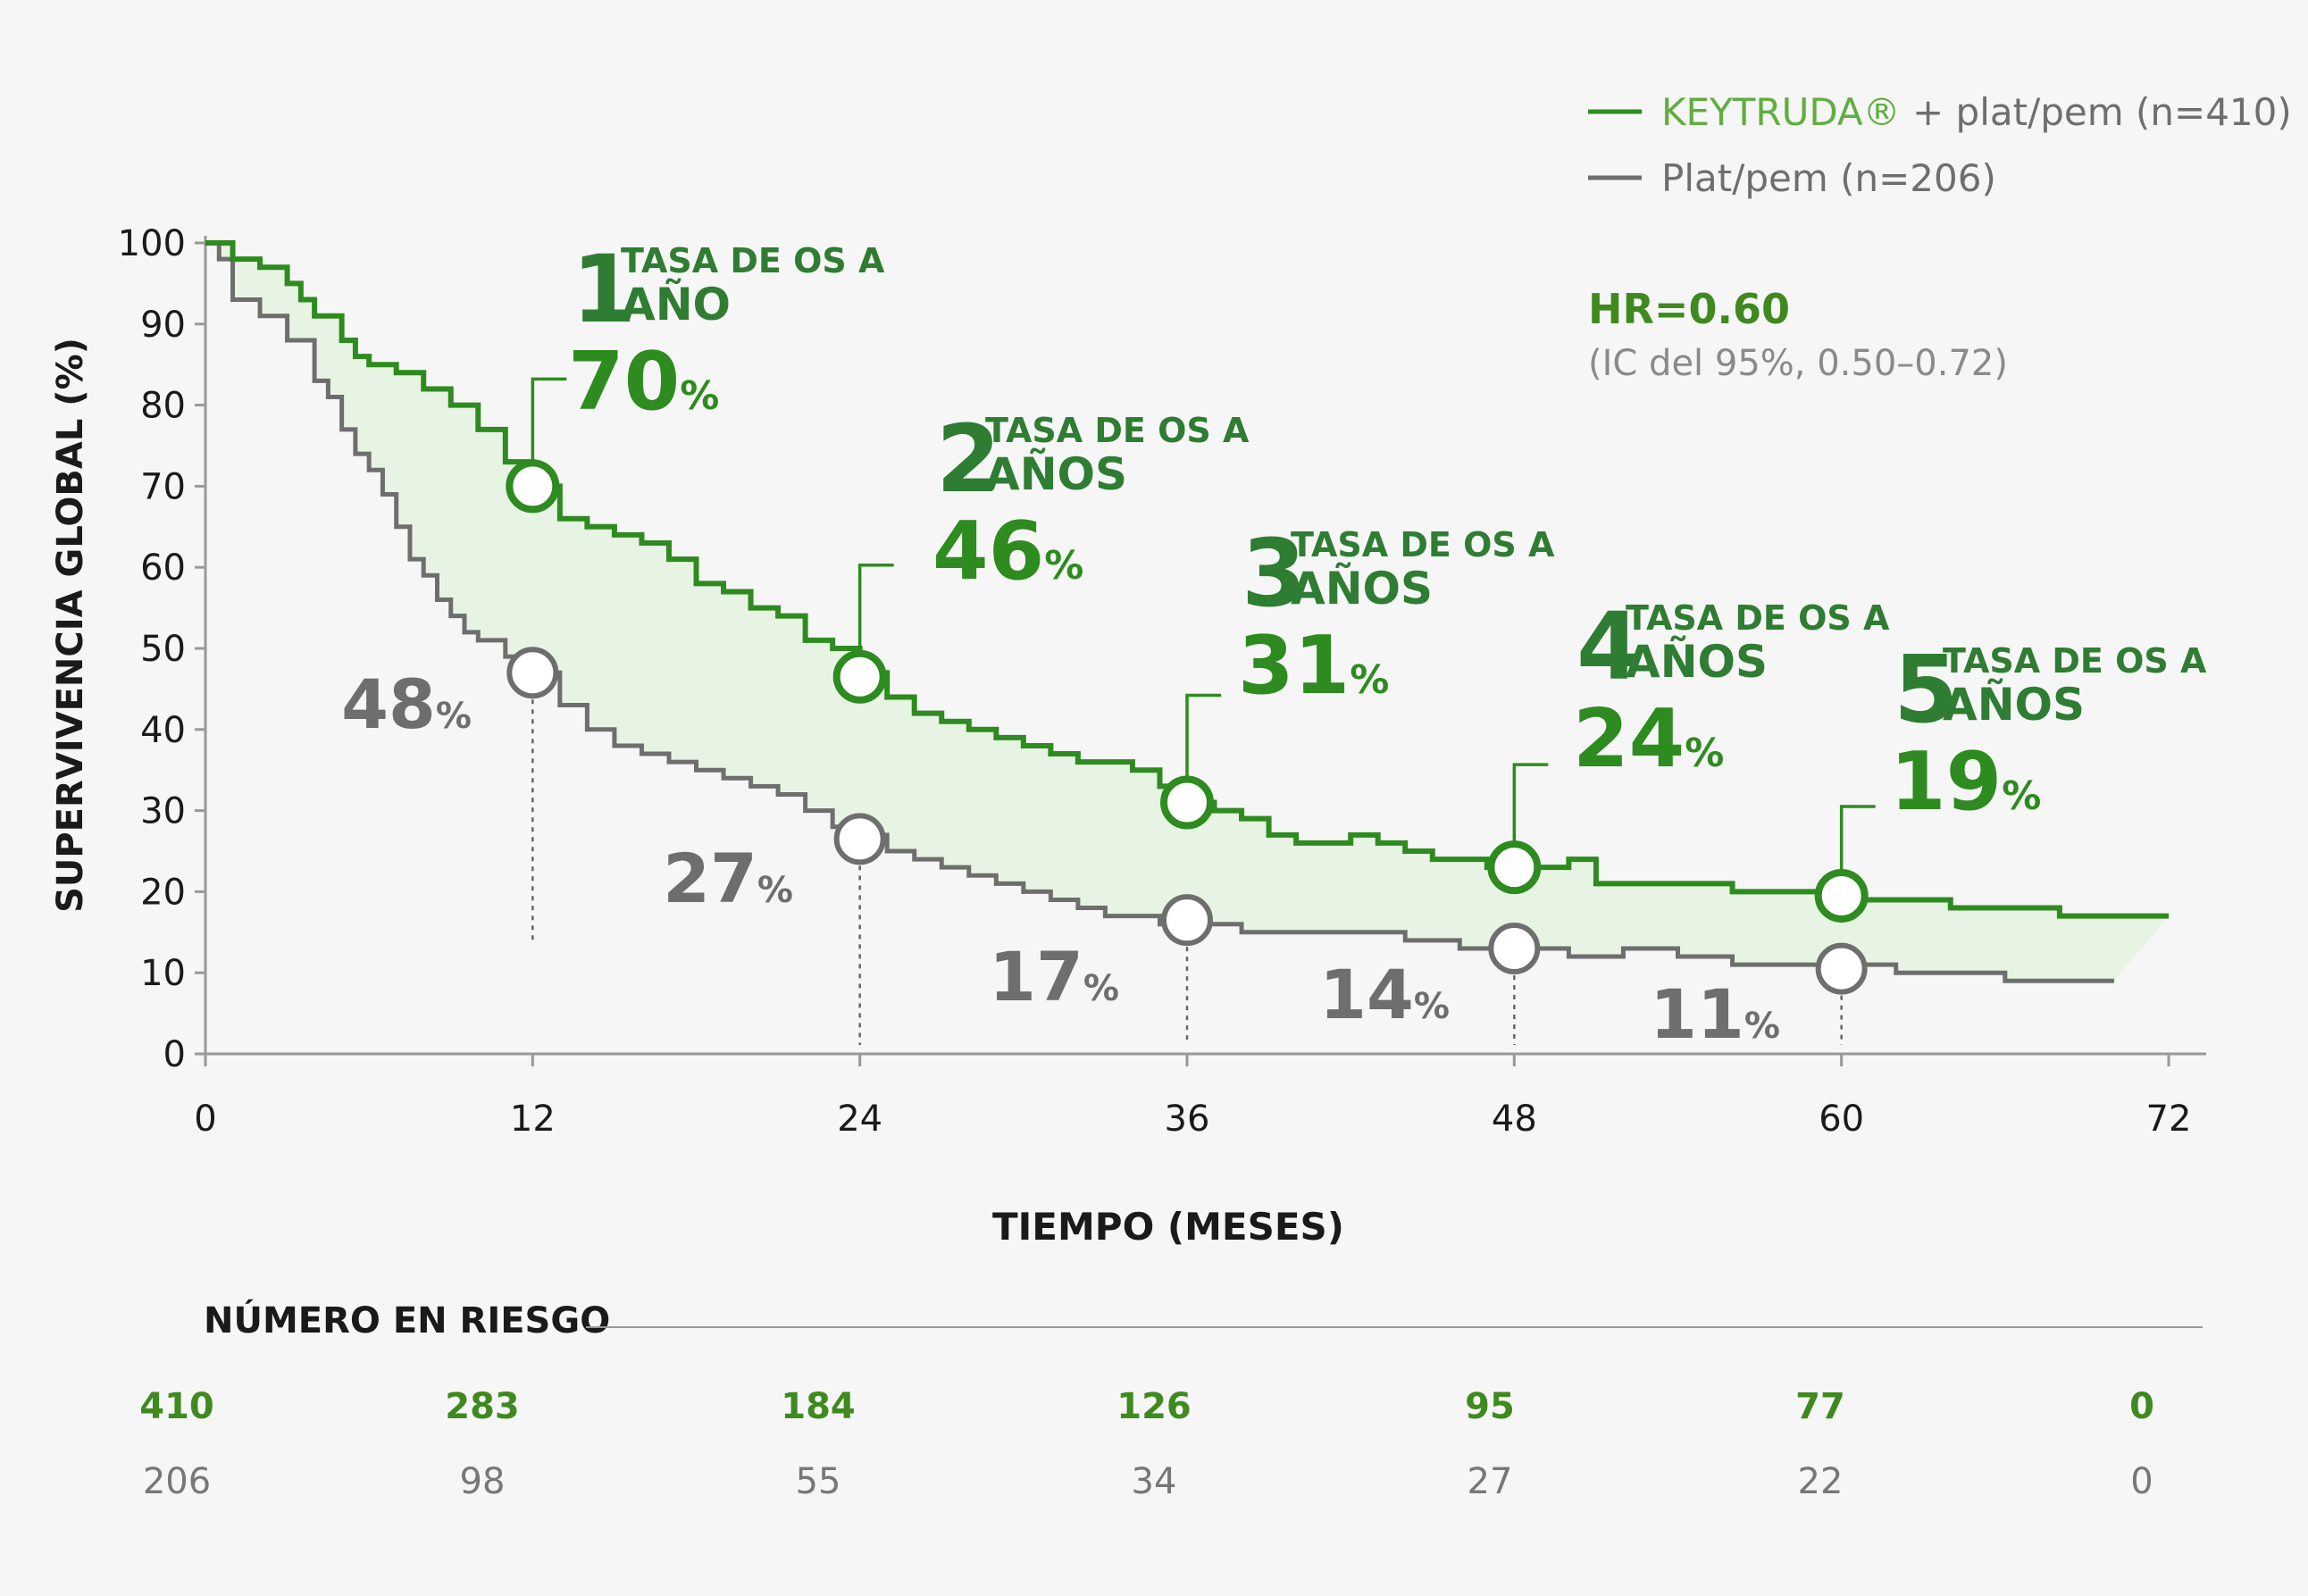 The width and height of the screenshot is (2308, 1596). What do you see at coordinates (1820, 1407) in the screenshot?
I see `risk-keytruda-cell: 77` at bounding box center [1820, 1407].